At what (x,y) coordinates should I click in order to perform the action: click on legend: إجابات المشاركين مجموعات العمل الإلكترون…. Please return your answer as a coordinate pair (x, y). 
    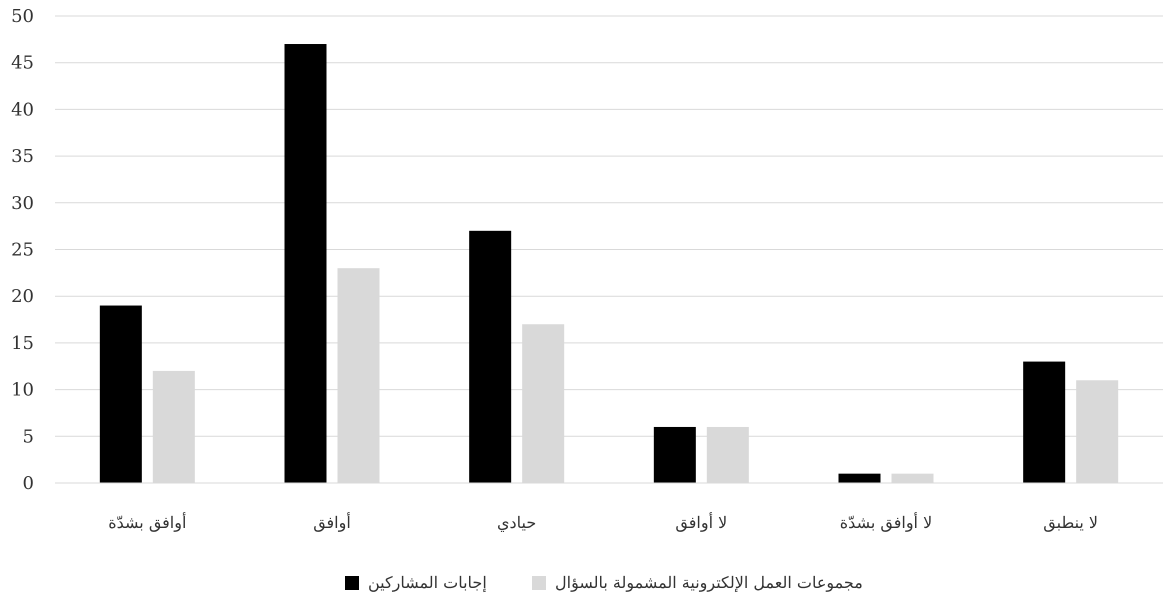
    Looking at the image, I should click on (604, 582).